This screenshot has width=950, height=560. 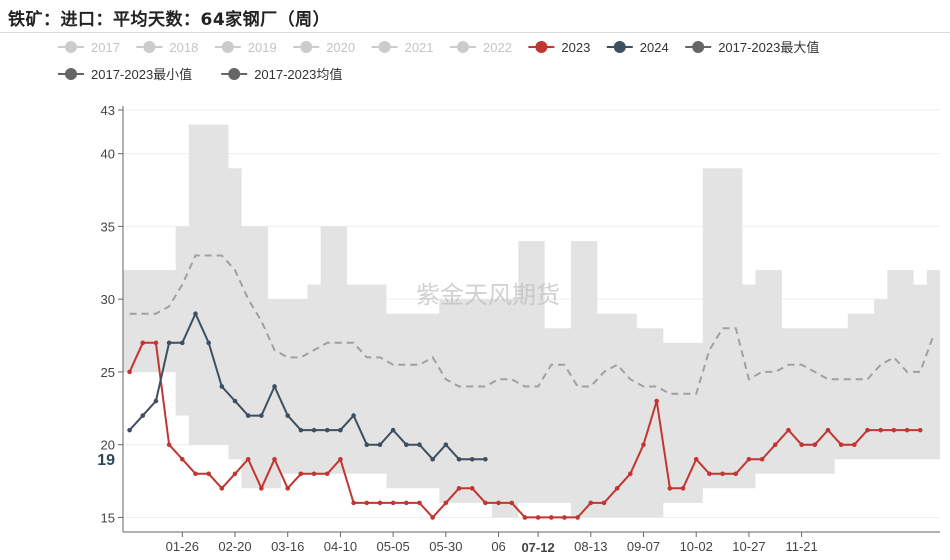 I want to click on legend-item-2017-2023最小值: 2017-2023最小值, so click(x=125, y=74).